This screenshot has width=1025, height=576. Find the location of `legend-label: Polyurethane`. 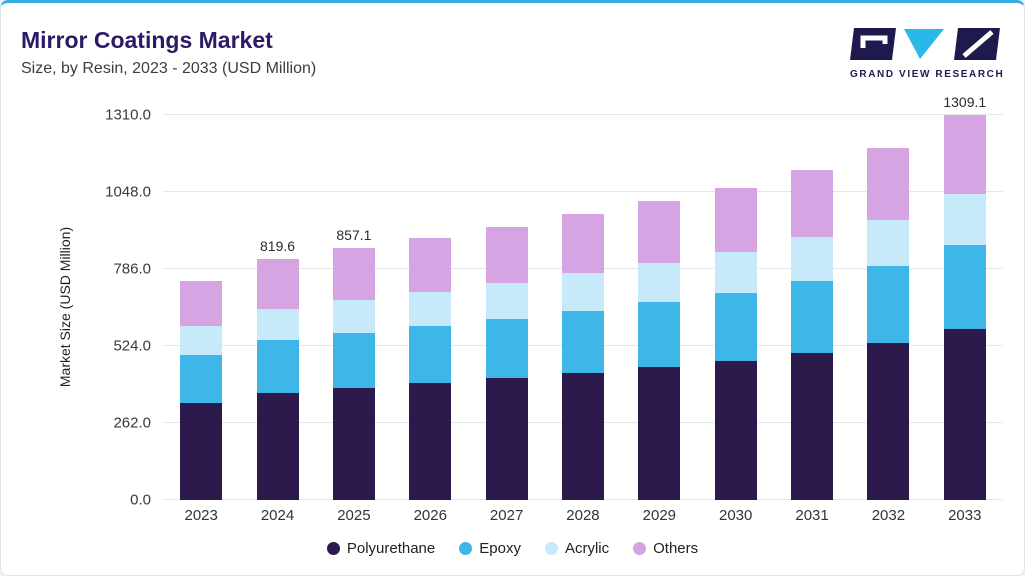

legend-label: Polyurethane is located at coordinates (391, 548).